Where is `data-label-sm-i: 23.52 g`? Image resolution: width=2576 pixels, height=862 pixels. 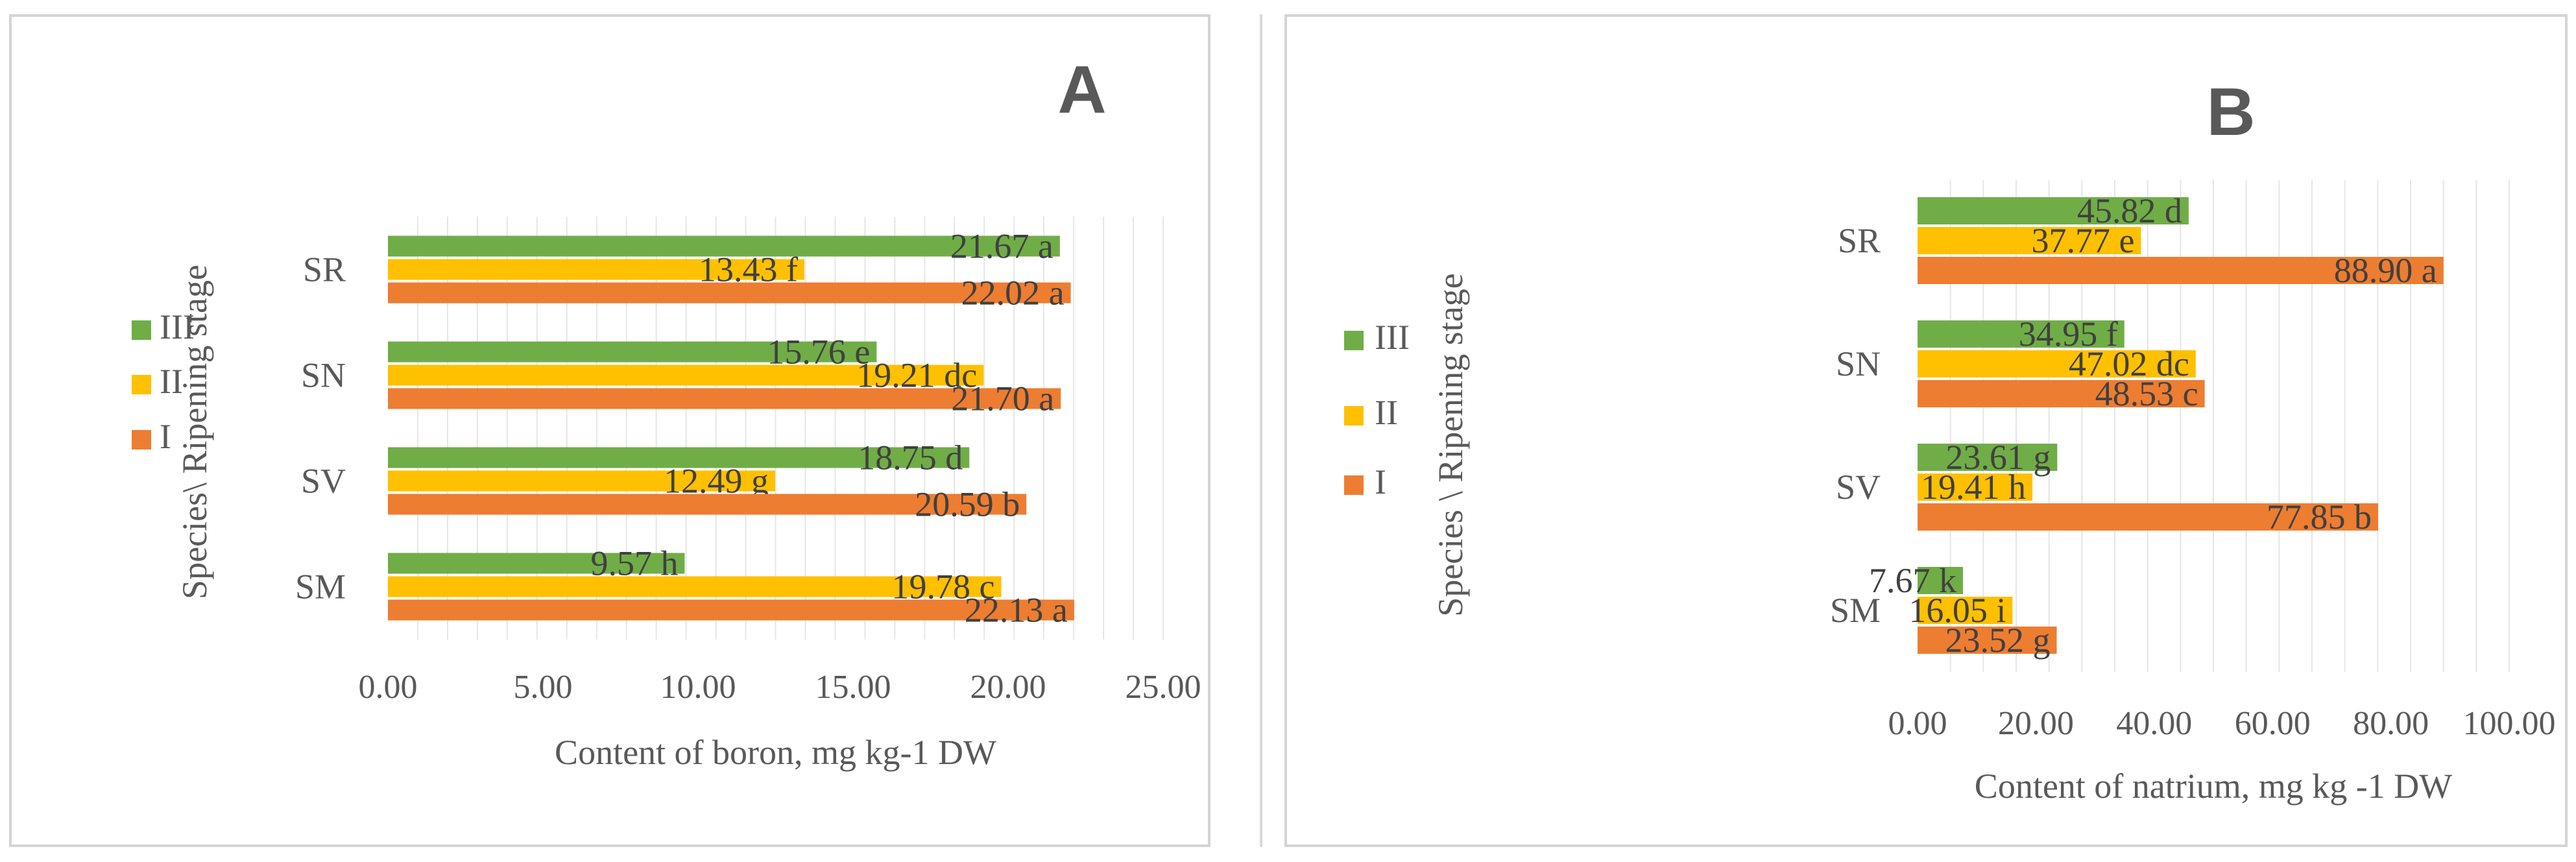
data-label-sm-i: 23.52 g is located at coordinates (1998, 640).